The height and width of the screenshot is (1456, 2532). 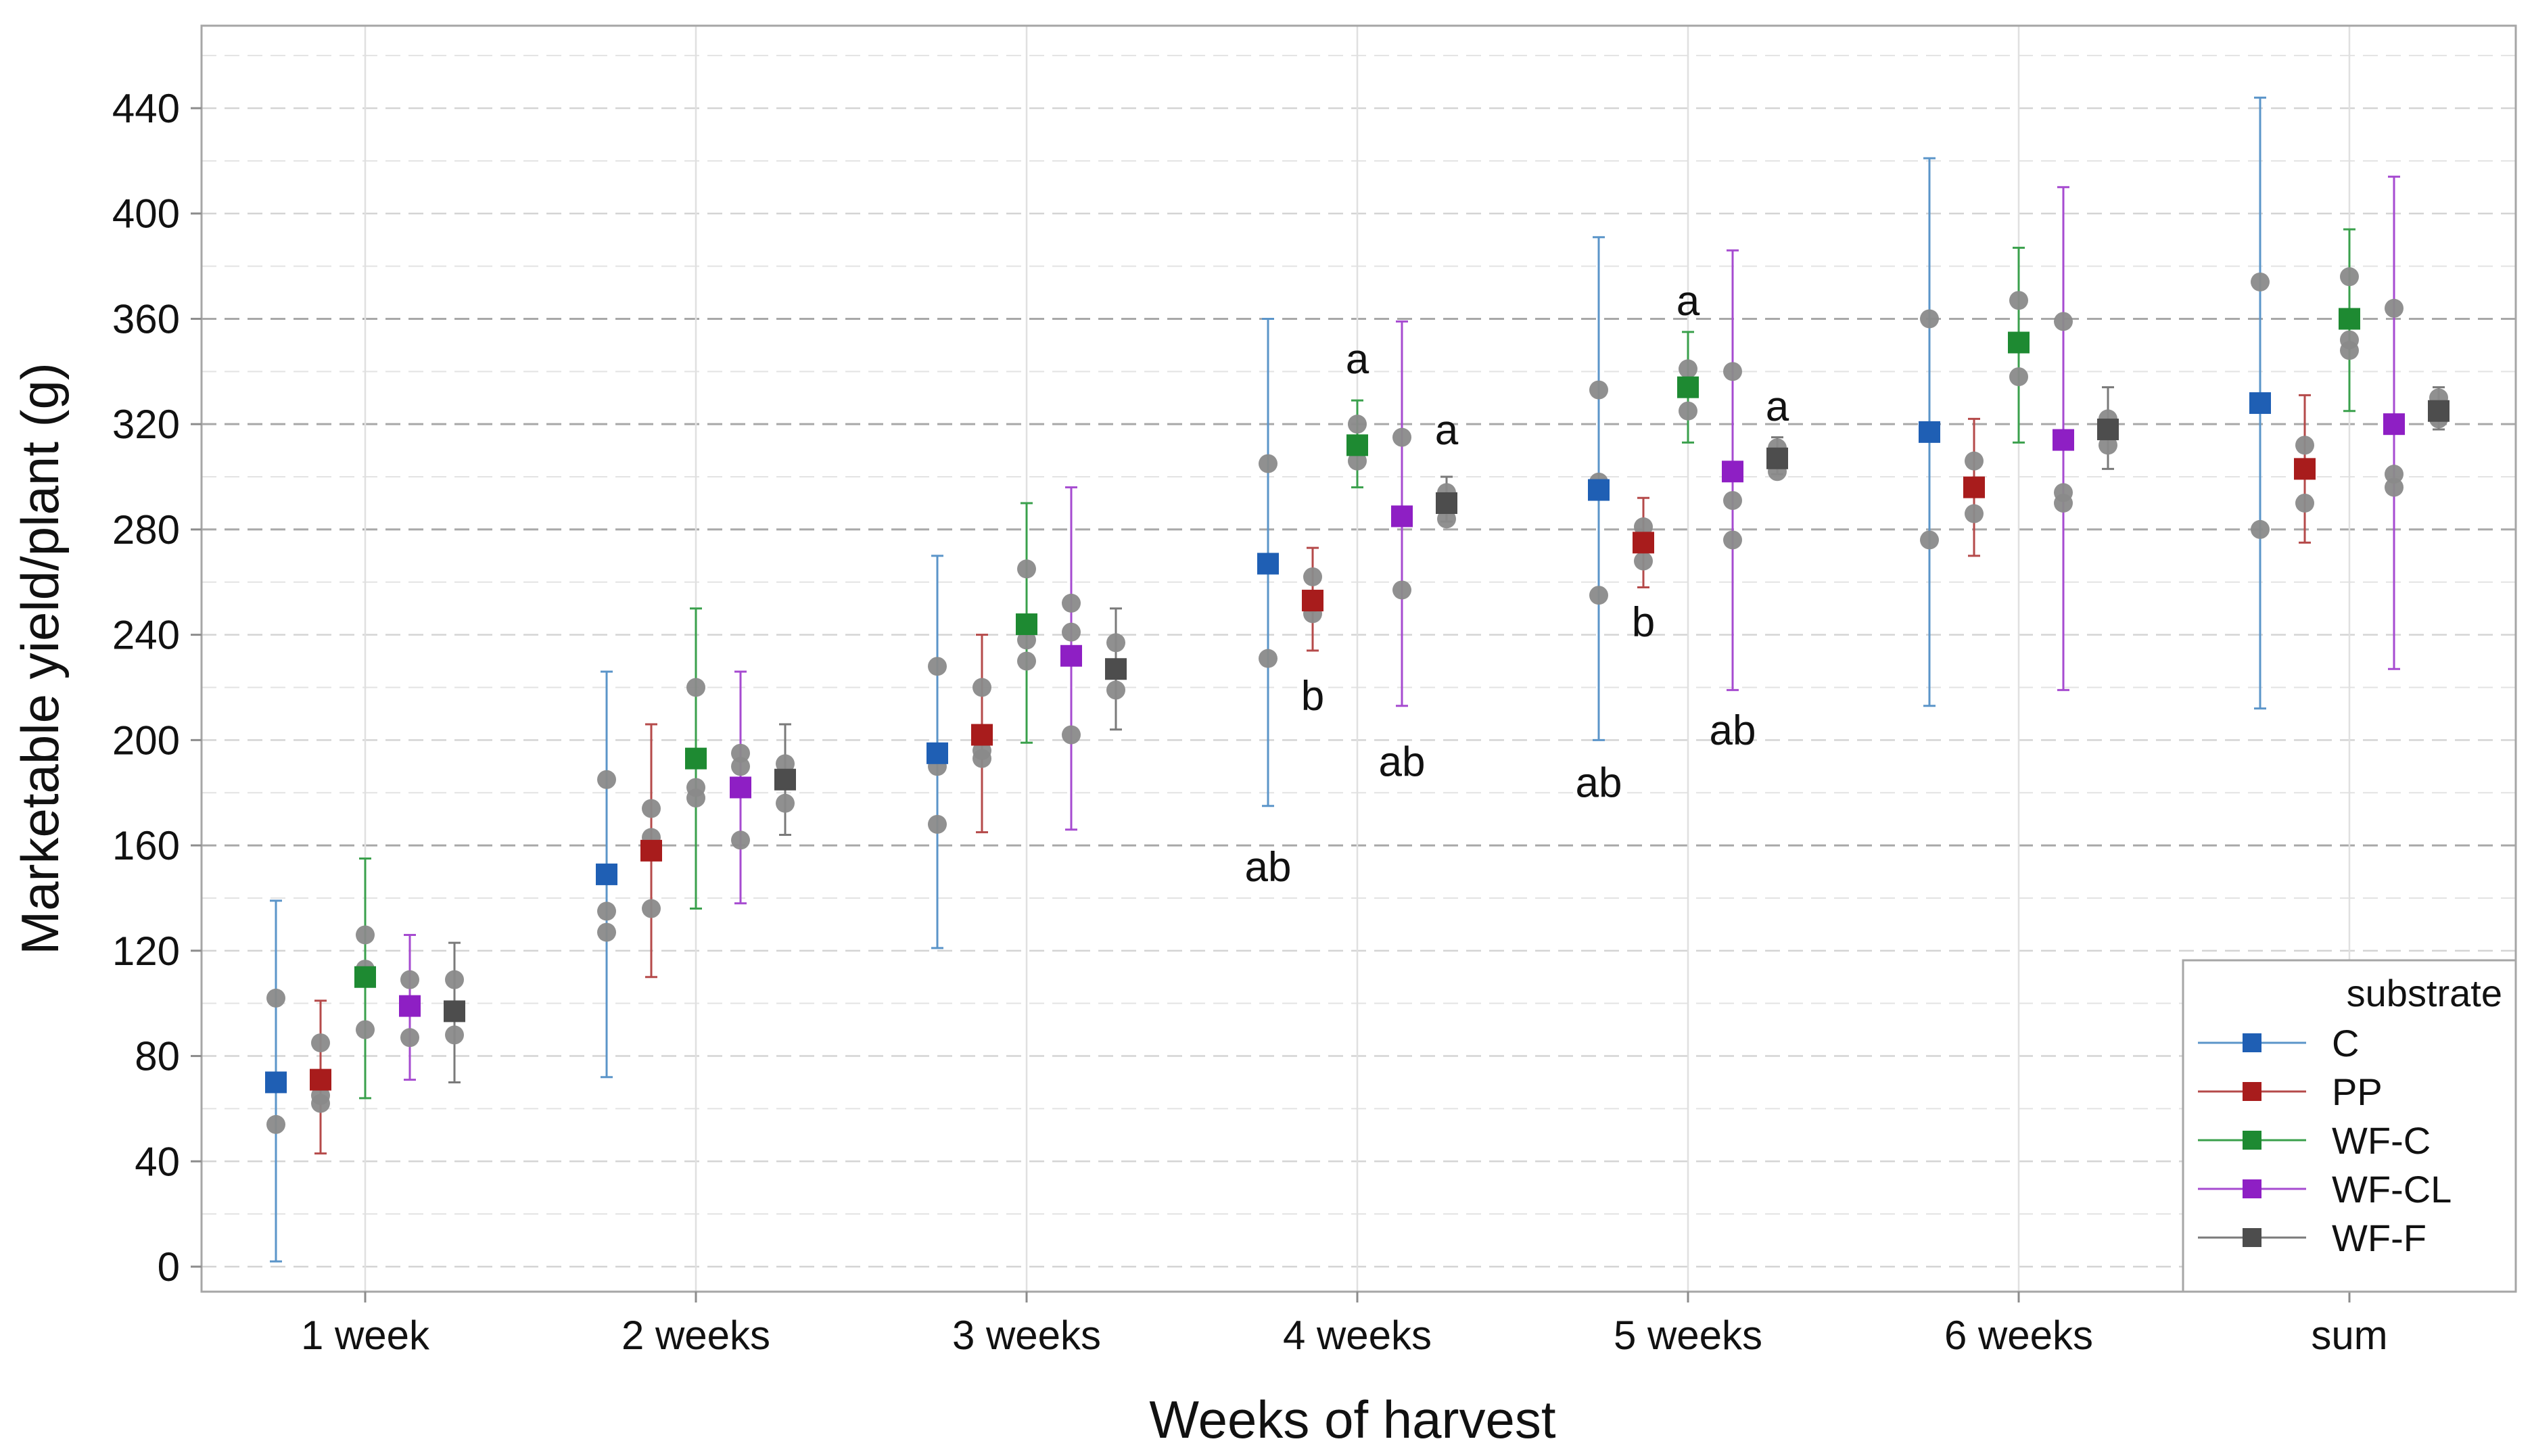 I want to click on legend-title: substrate, so click(x=2424, y=993).